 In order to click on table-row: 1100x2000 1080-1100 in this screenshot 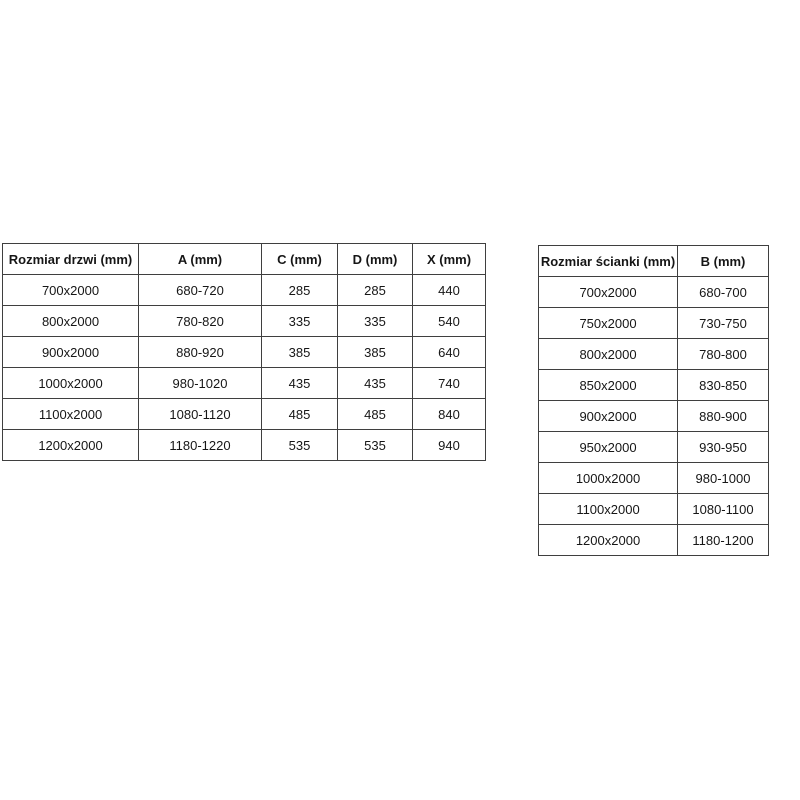, I will do `click(653, 509)`.